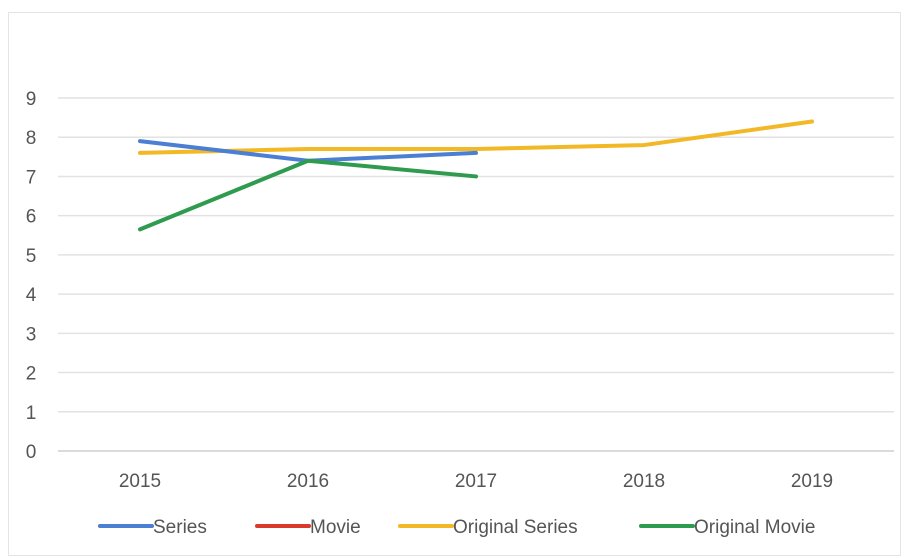 This screenshot has height=558, width=909. I want to click on y-tick-label-1: 1, so click(31, 413).